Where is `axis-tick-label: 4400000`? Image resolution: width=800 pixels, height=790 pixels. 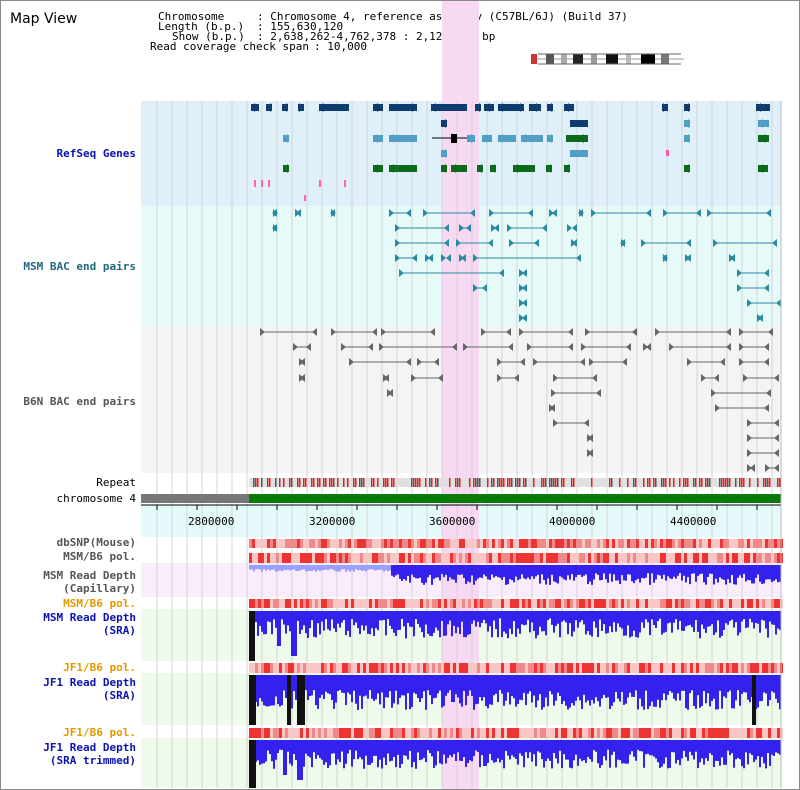 axis-tick-label: 4400000 is located at coordinates (693, 521).